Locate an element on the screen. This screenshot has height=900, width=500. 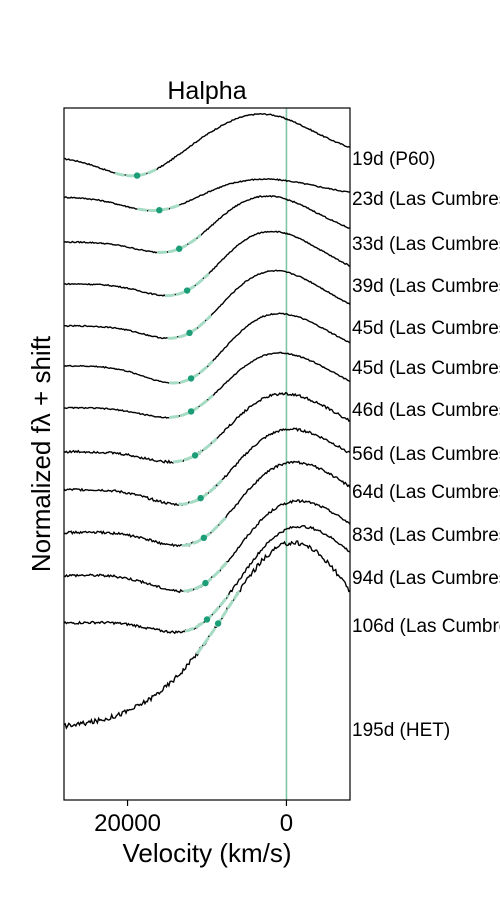
epoch-label: 94d (Las Cumbres) is located at coordinates (426, 578).